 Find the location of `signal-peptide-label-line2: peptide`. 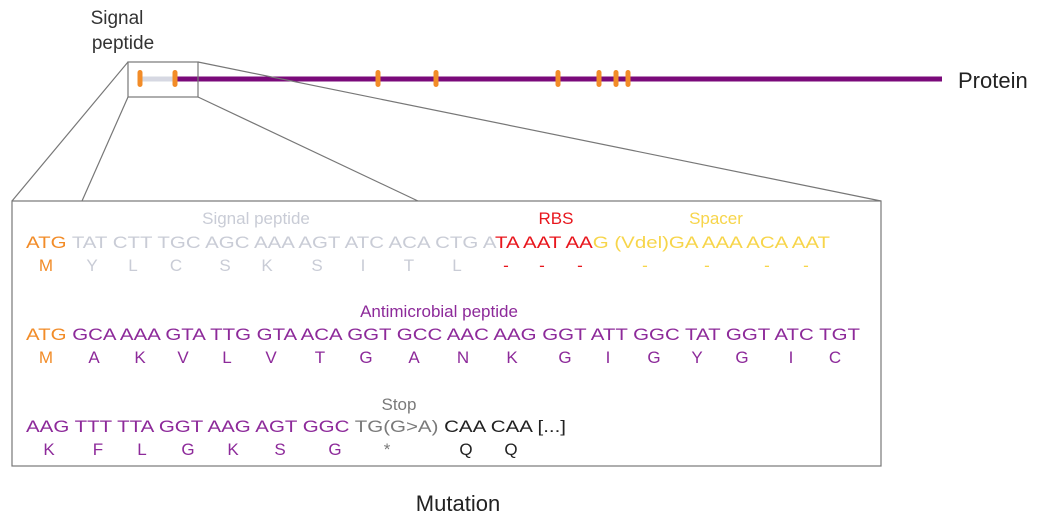

signal-peptide-label-line2: peptide is located at coordinates (123, 43).